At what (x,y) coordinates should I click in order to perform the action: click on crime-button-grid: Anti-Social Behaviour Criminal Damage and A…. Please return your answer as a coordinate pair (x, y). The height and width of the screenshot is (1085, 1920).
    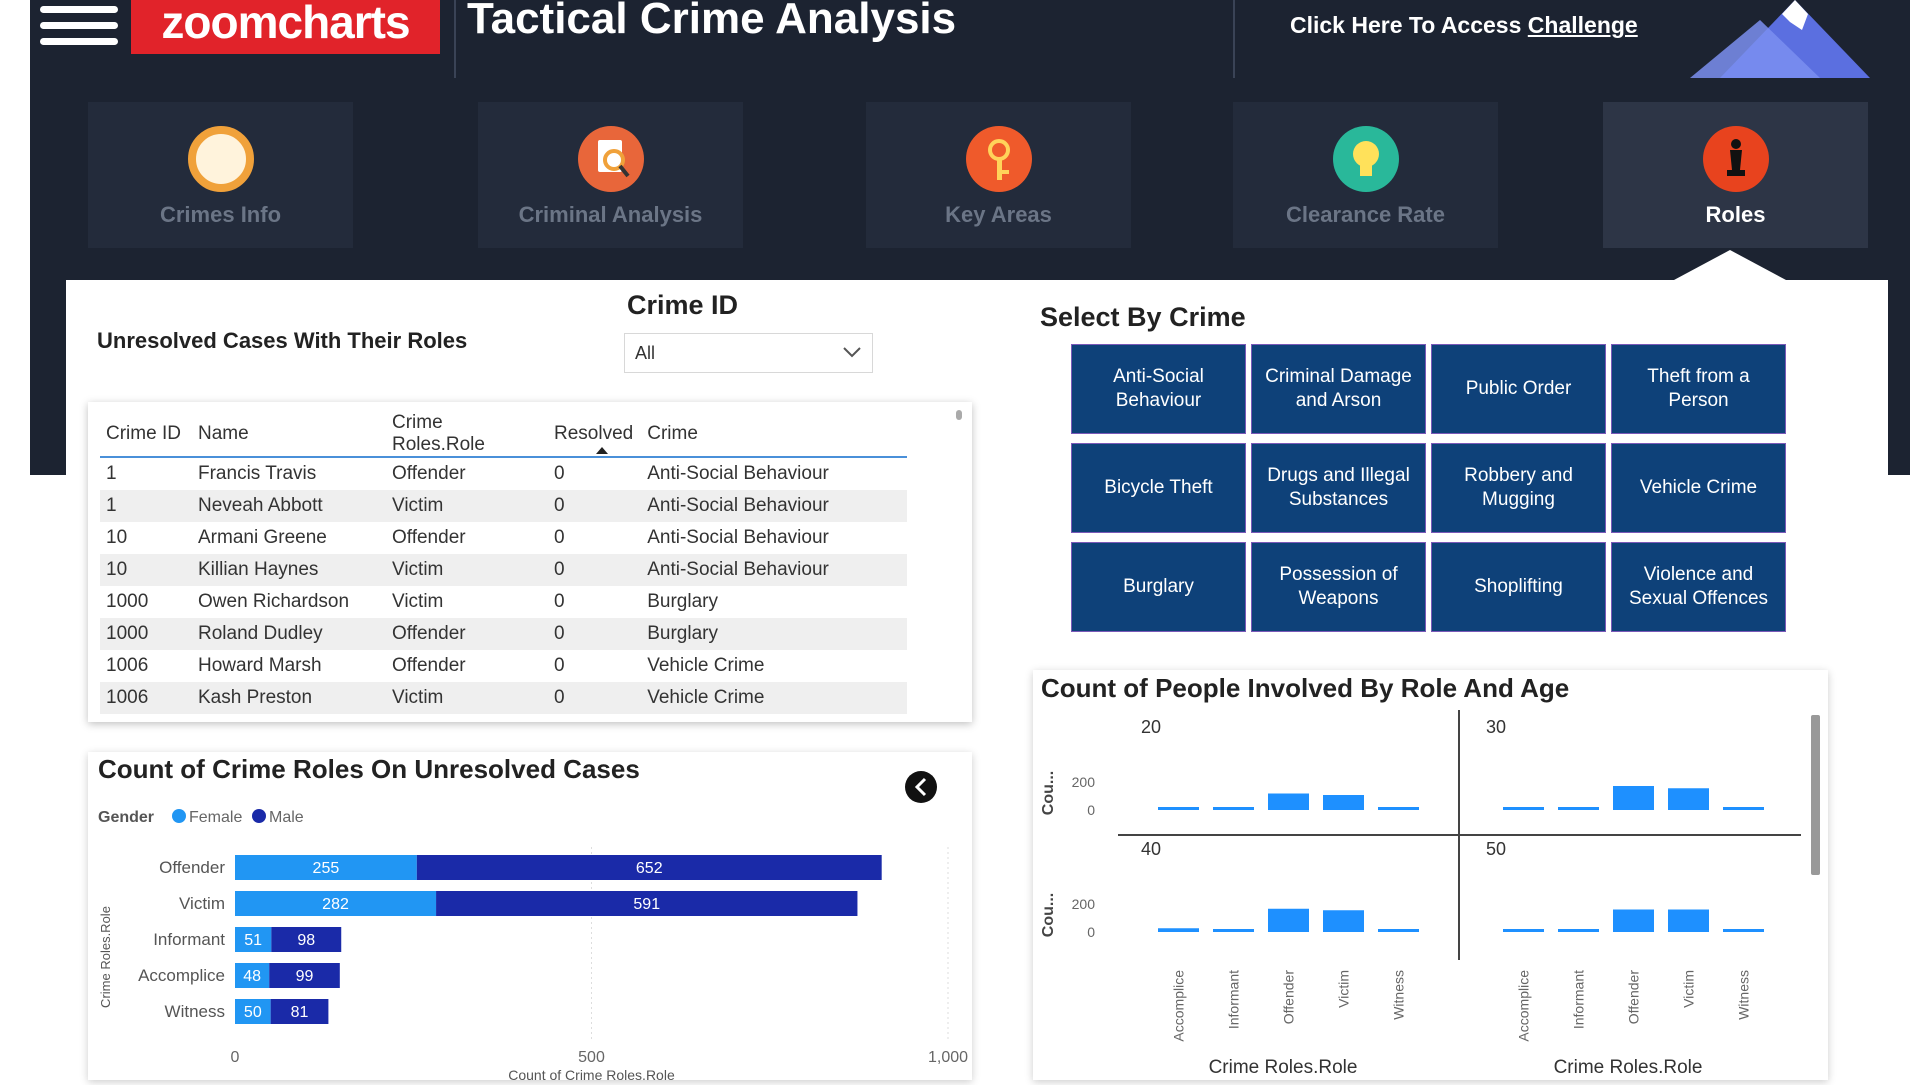
    Looking at the image, I should click on (1428, 488).